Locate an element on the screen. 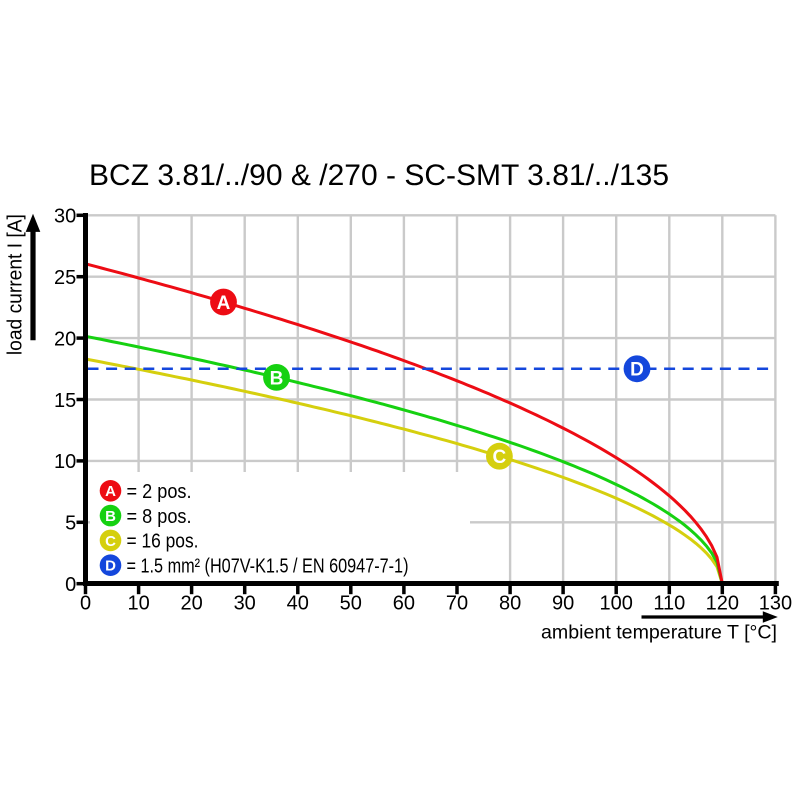 This screenshot has height=800, width=800. svg-text: 110 is located at coordinates (669, 603).